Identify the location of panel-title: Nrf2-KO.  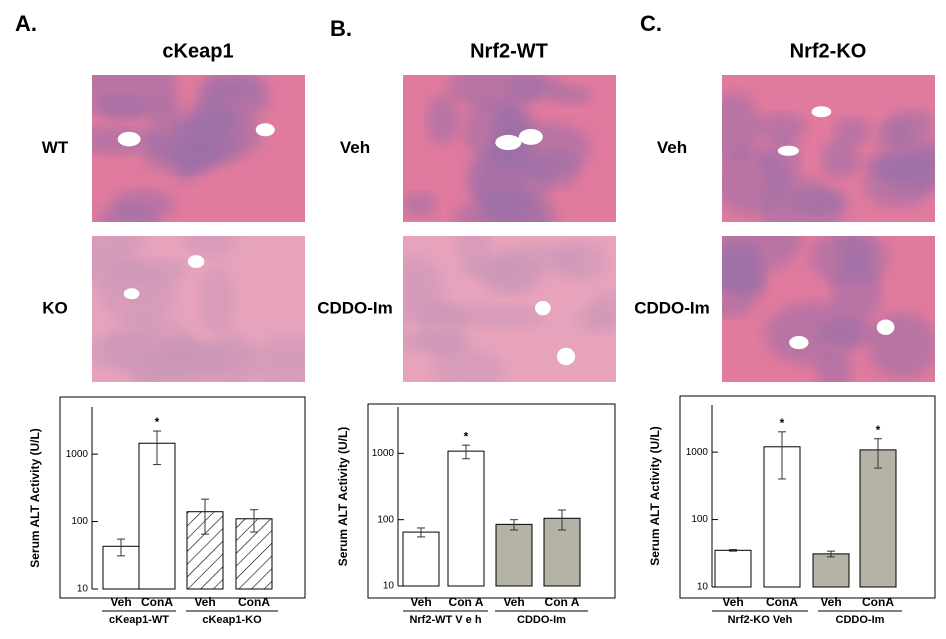
(828, 51).